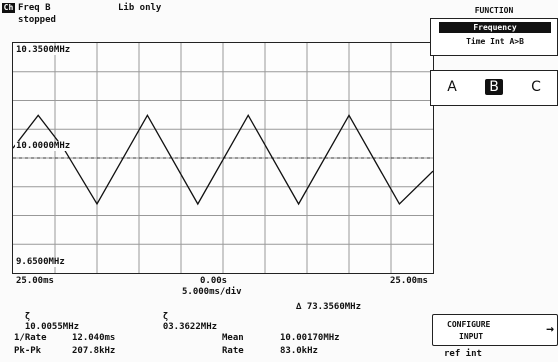 This screenshot has height=362, width=558. I want to click on time-center-label: 0.00s, so click(214, 281).